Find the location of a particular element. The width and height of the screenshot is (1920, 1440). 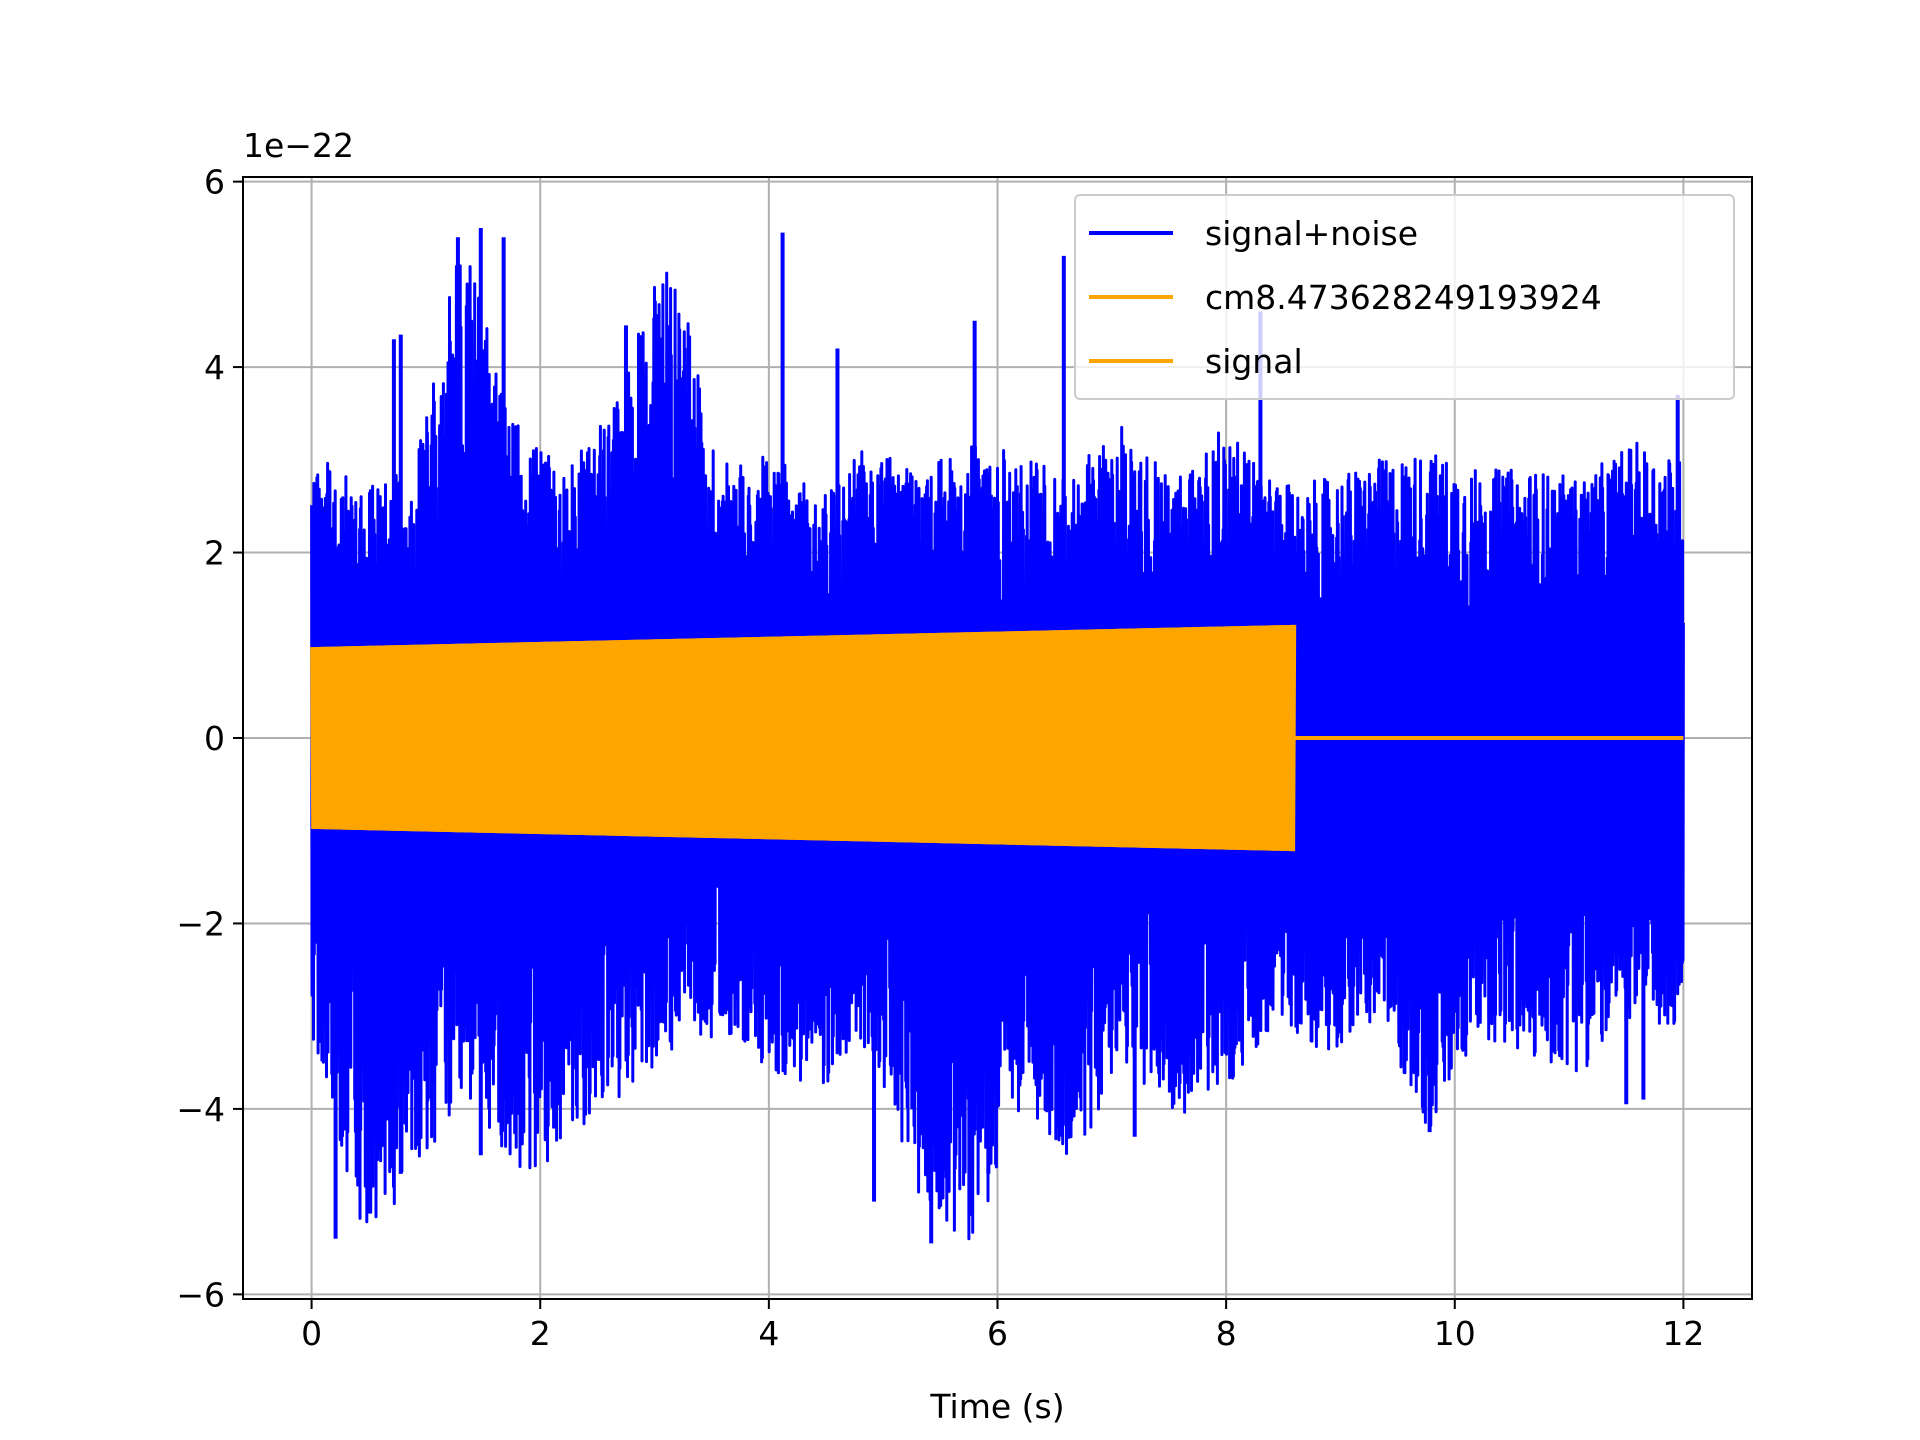

legend: signal+noise cm8.473628249193924 signal is located at coordinates (1404, 297).